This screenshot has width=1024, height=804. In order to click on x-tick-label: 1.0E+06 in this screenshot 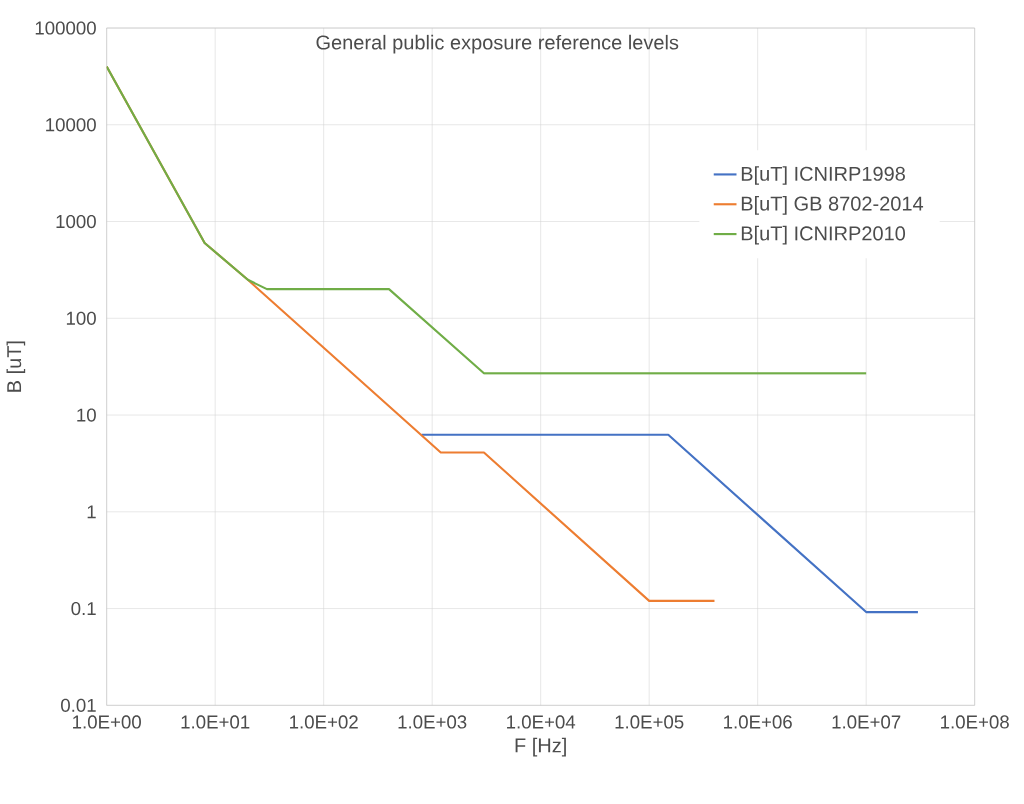, I will do `click(758, 722)`.